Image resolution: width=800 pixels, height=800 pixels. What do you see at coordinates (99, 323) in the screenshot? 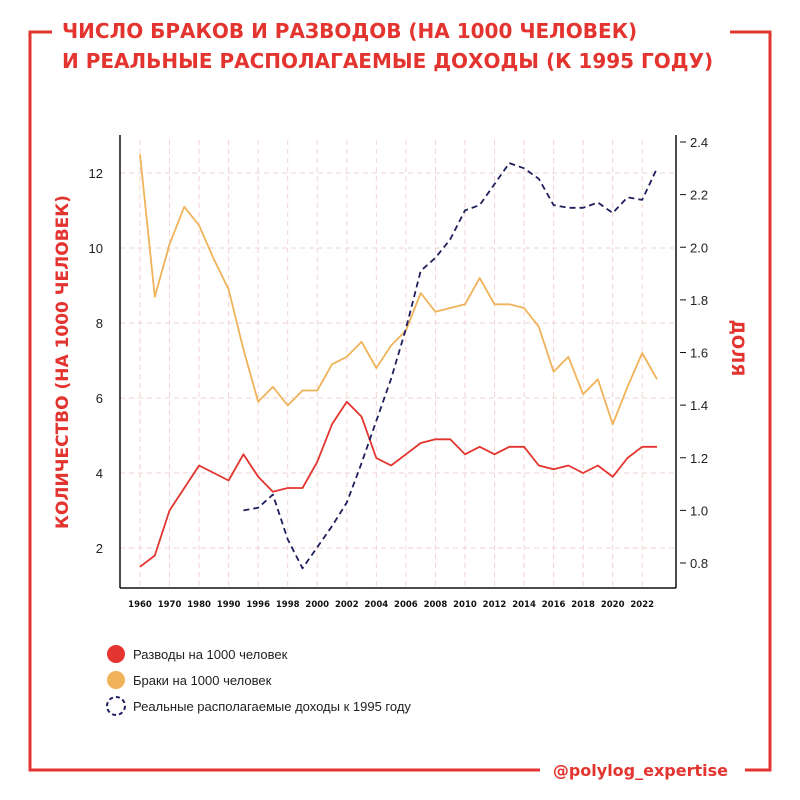
I see `left-tick-8: 8` at bounding box center [99, 323].